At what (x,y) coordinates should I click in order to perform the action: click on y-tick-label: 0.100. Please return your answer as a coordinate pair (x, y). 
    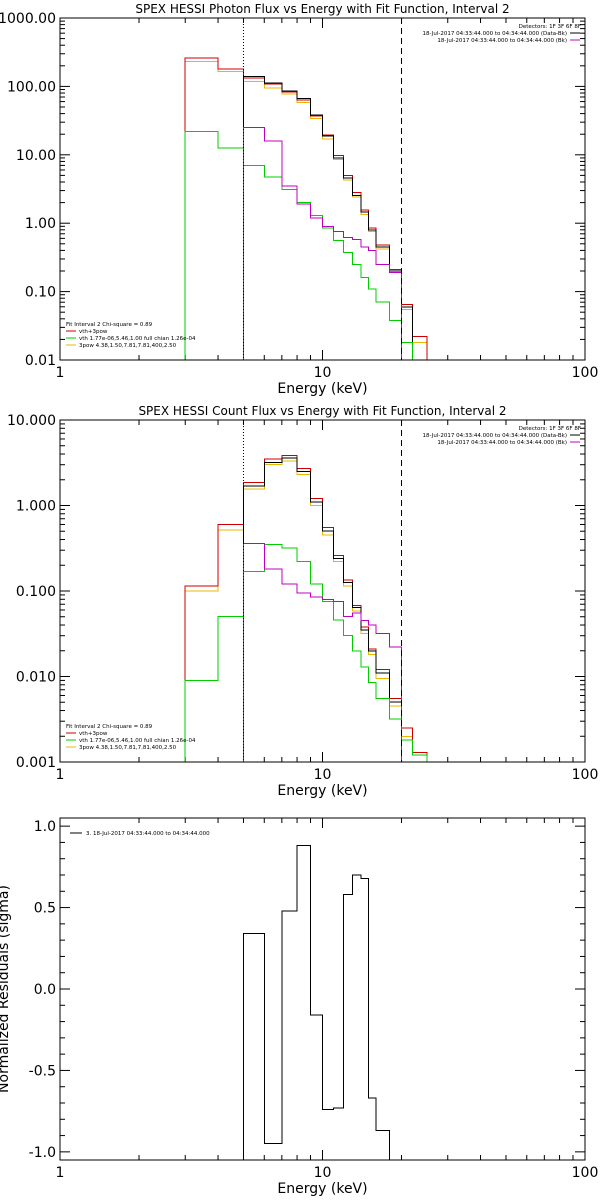
    Looking at the image, I should click on (36, 592).